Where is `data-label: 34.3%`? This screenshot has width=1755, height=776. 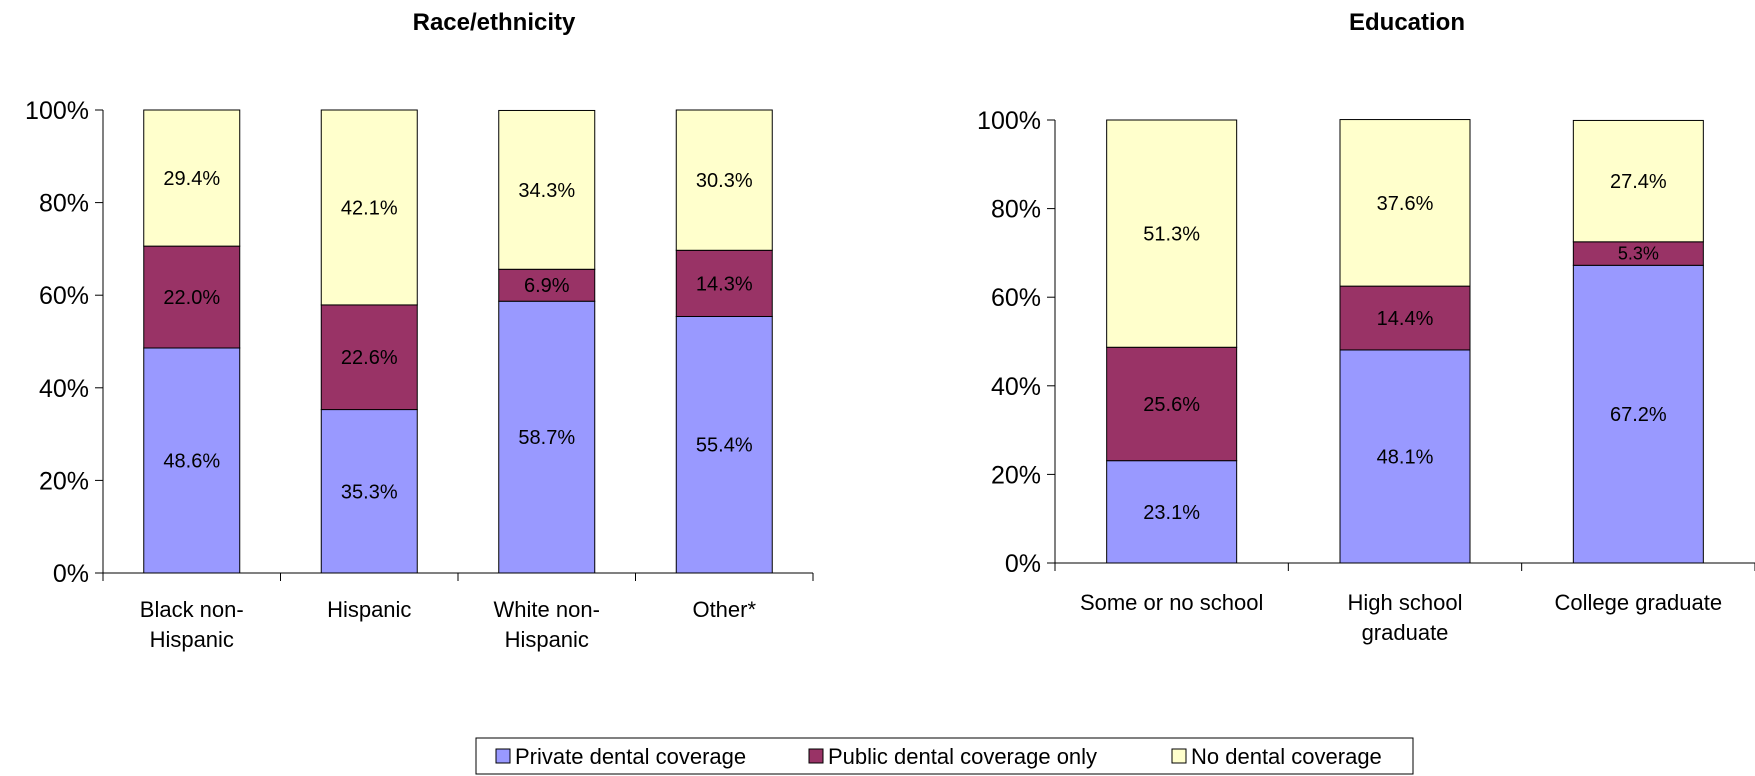 data-label: 34.3% is located at coordinates (546, 191).